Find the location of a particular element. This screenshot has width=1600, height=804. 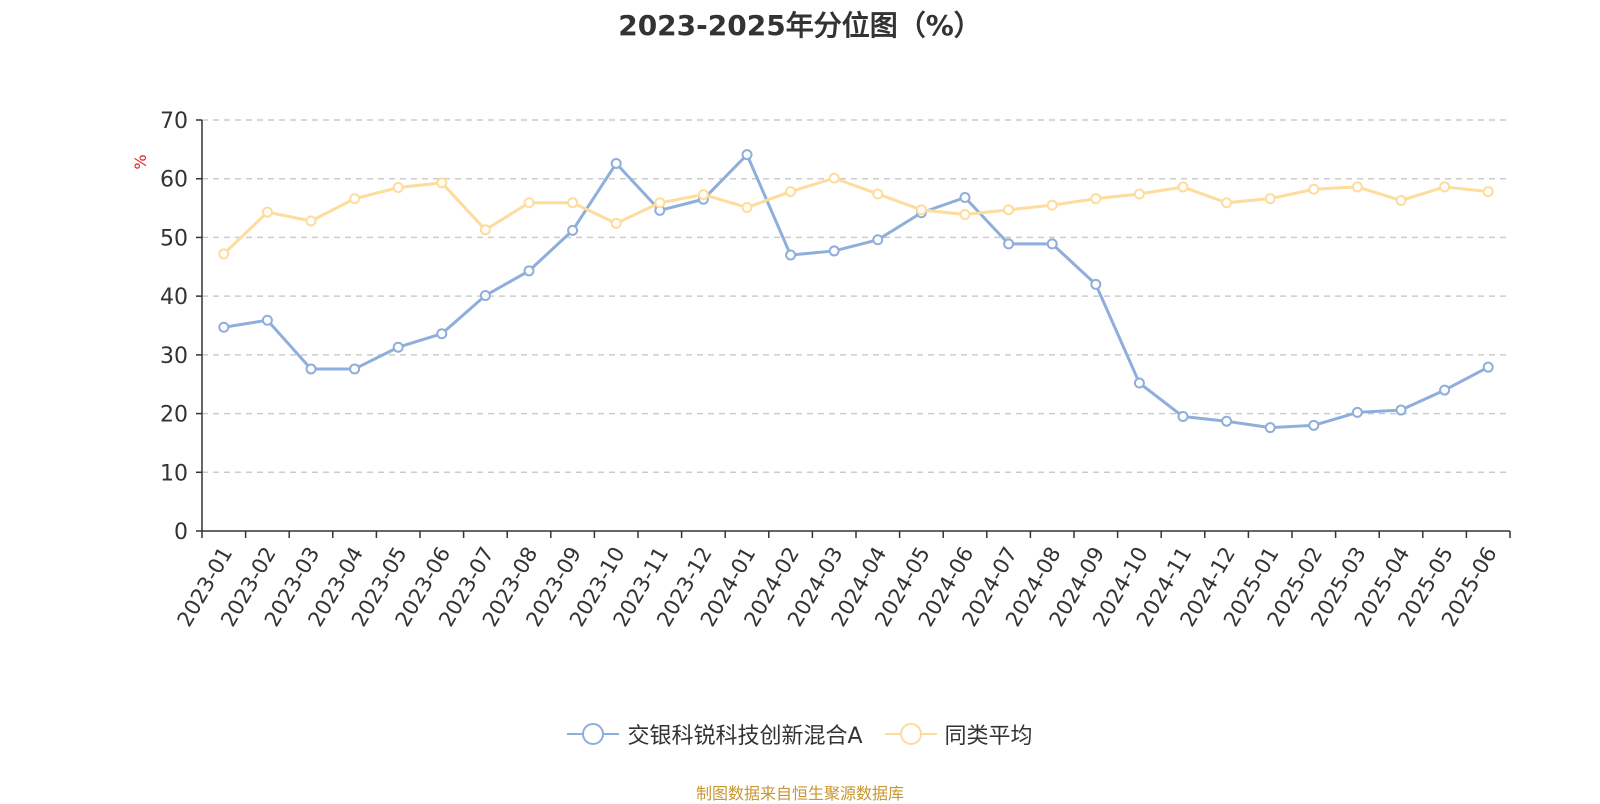

source-note: 制图数据来自恒生聚源数据库 is located at coordinates (799, 793).